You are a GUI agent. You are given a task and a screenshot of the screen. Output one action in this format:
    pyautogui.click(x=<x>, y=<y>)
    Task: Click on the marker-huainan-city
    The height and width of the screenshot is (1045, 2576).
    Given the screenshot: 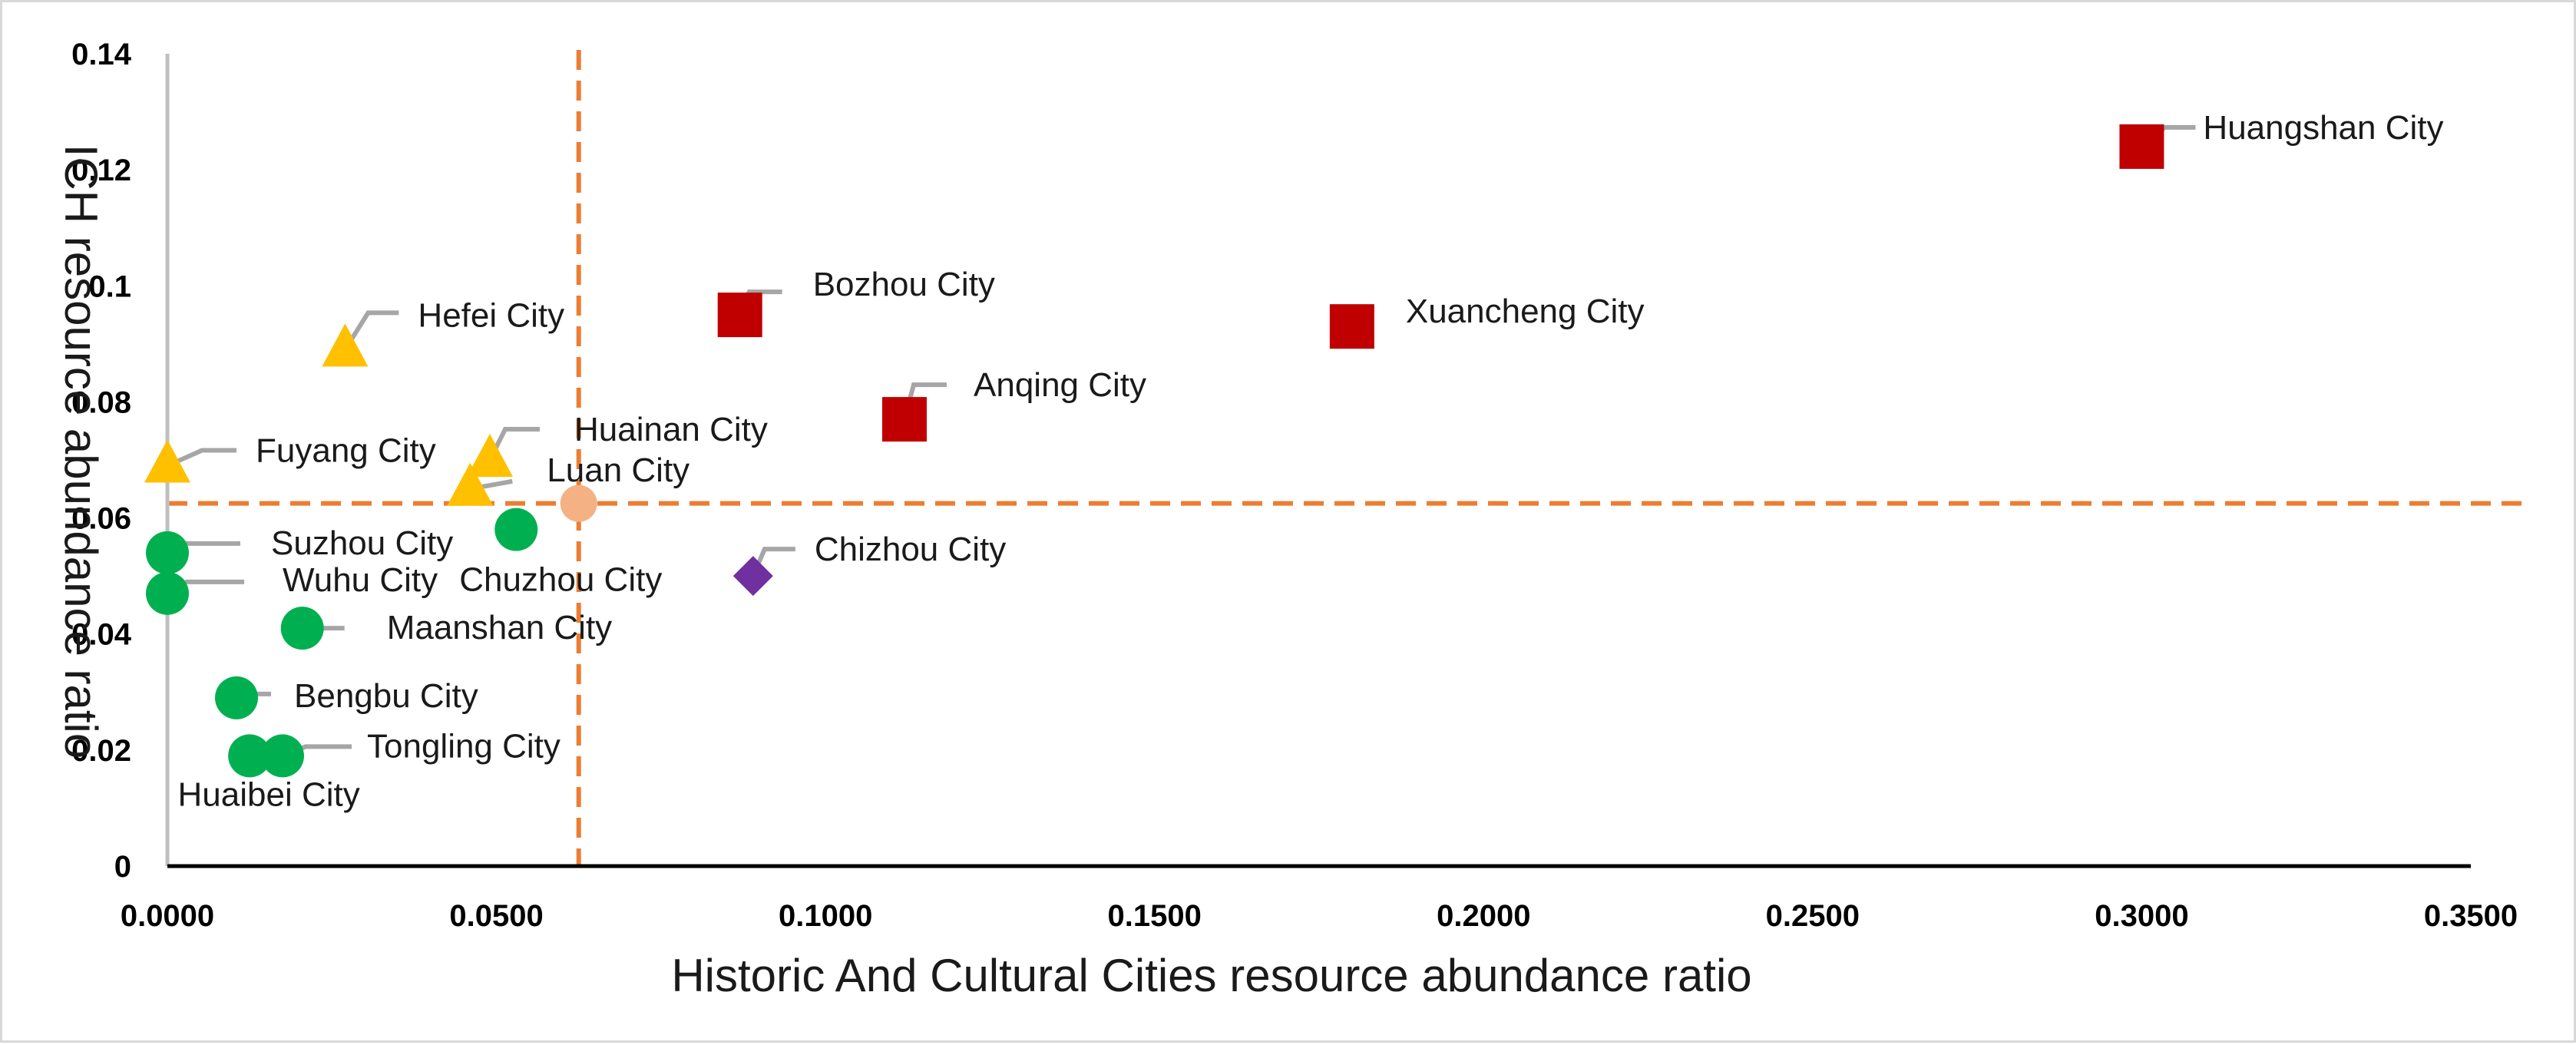 What is the action you would take?
    pyautogui.click(x=490, y=455)
    